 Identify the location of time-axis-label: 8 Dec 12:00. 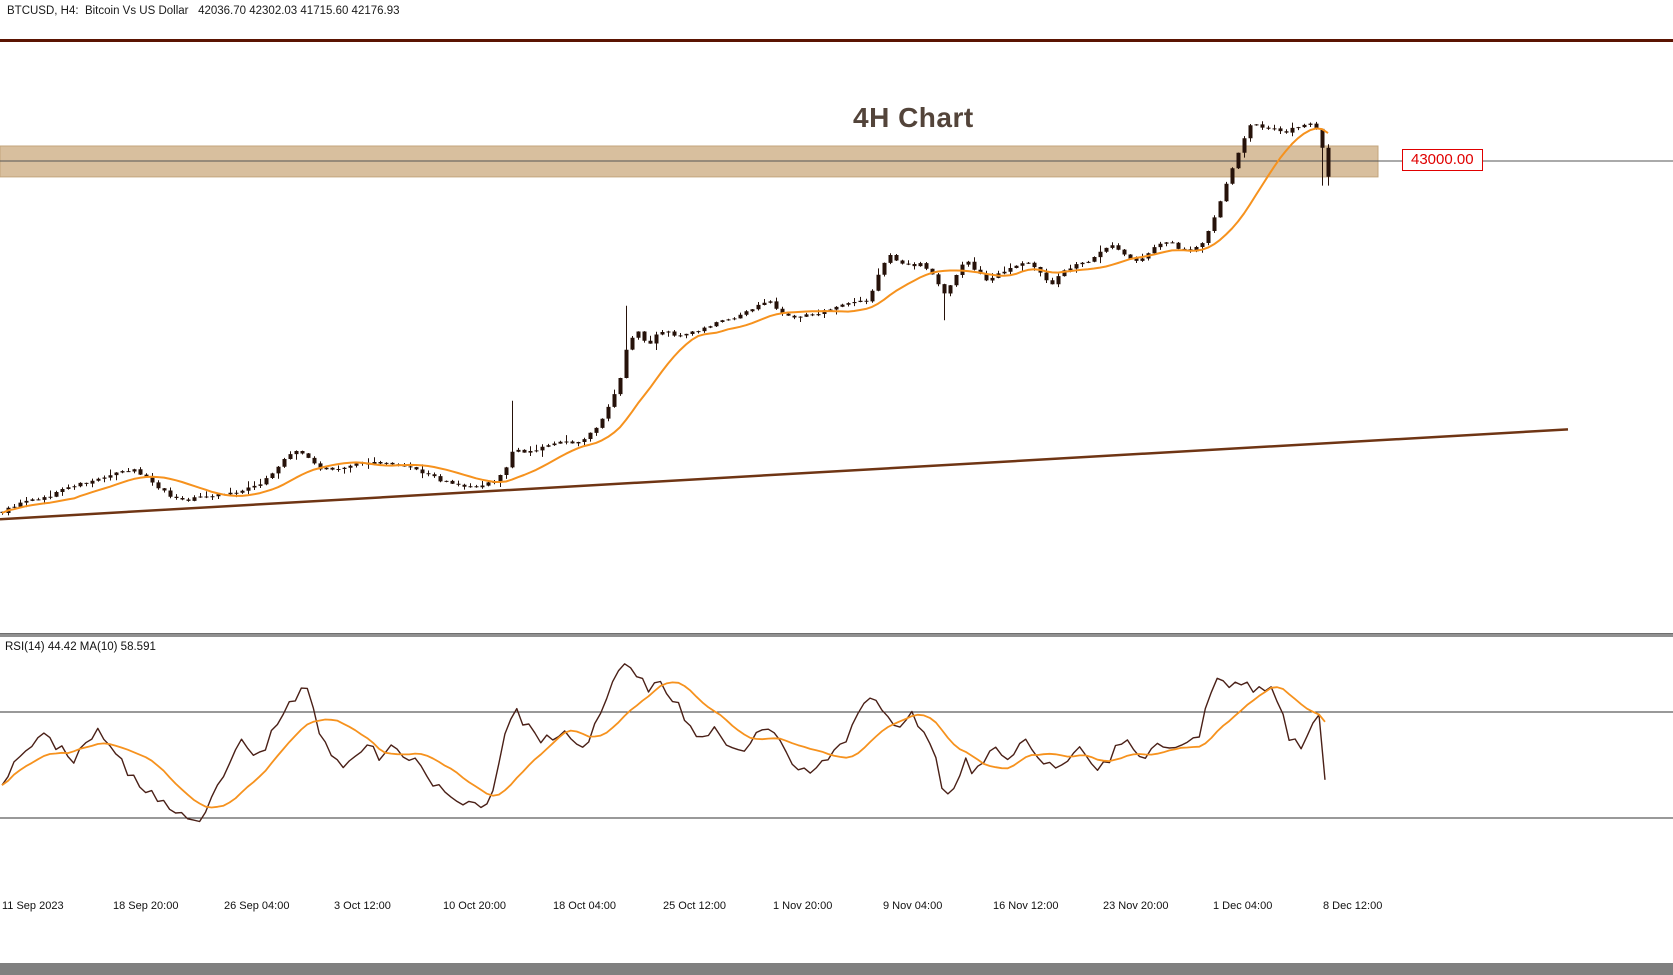
(1353, 906).